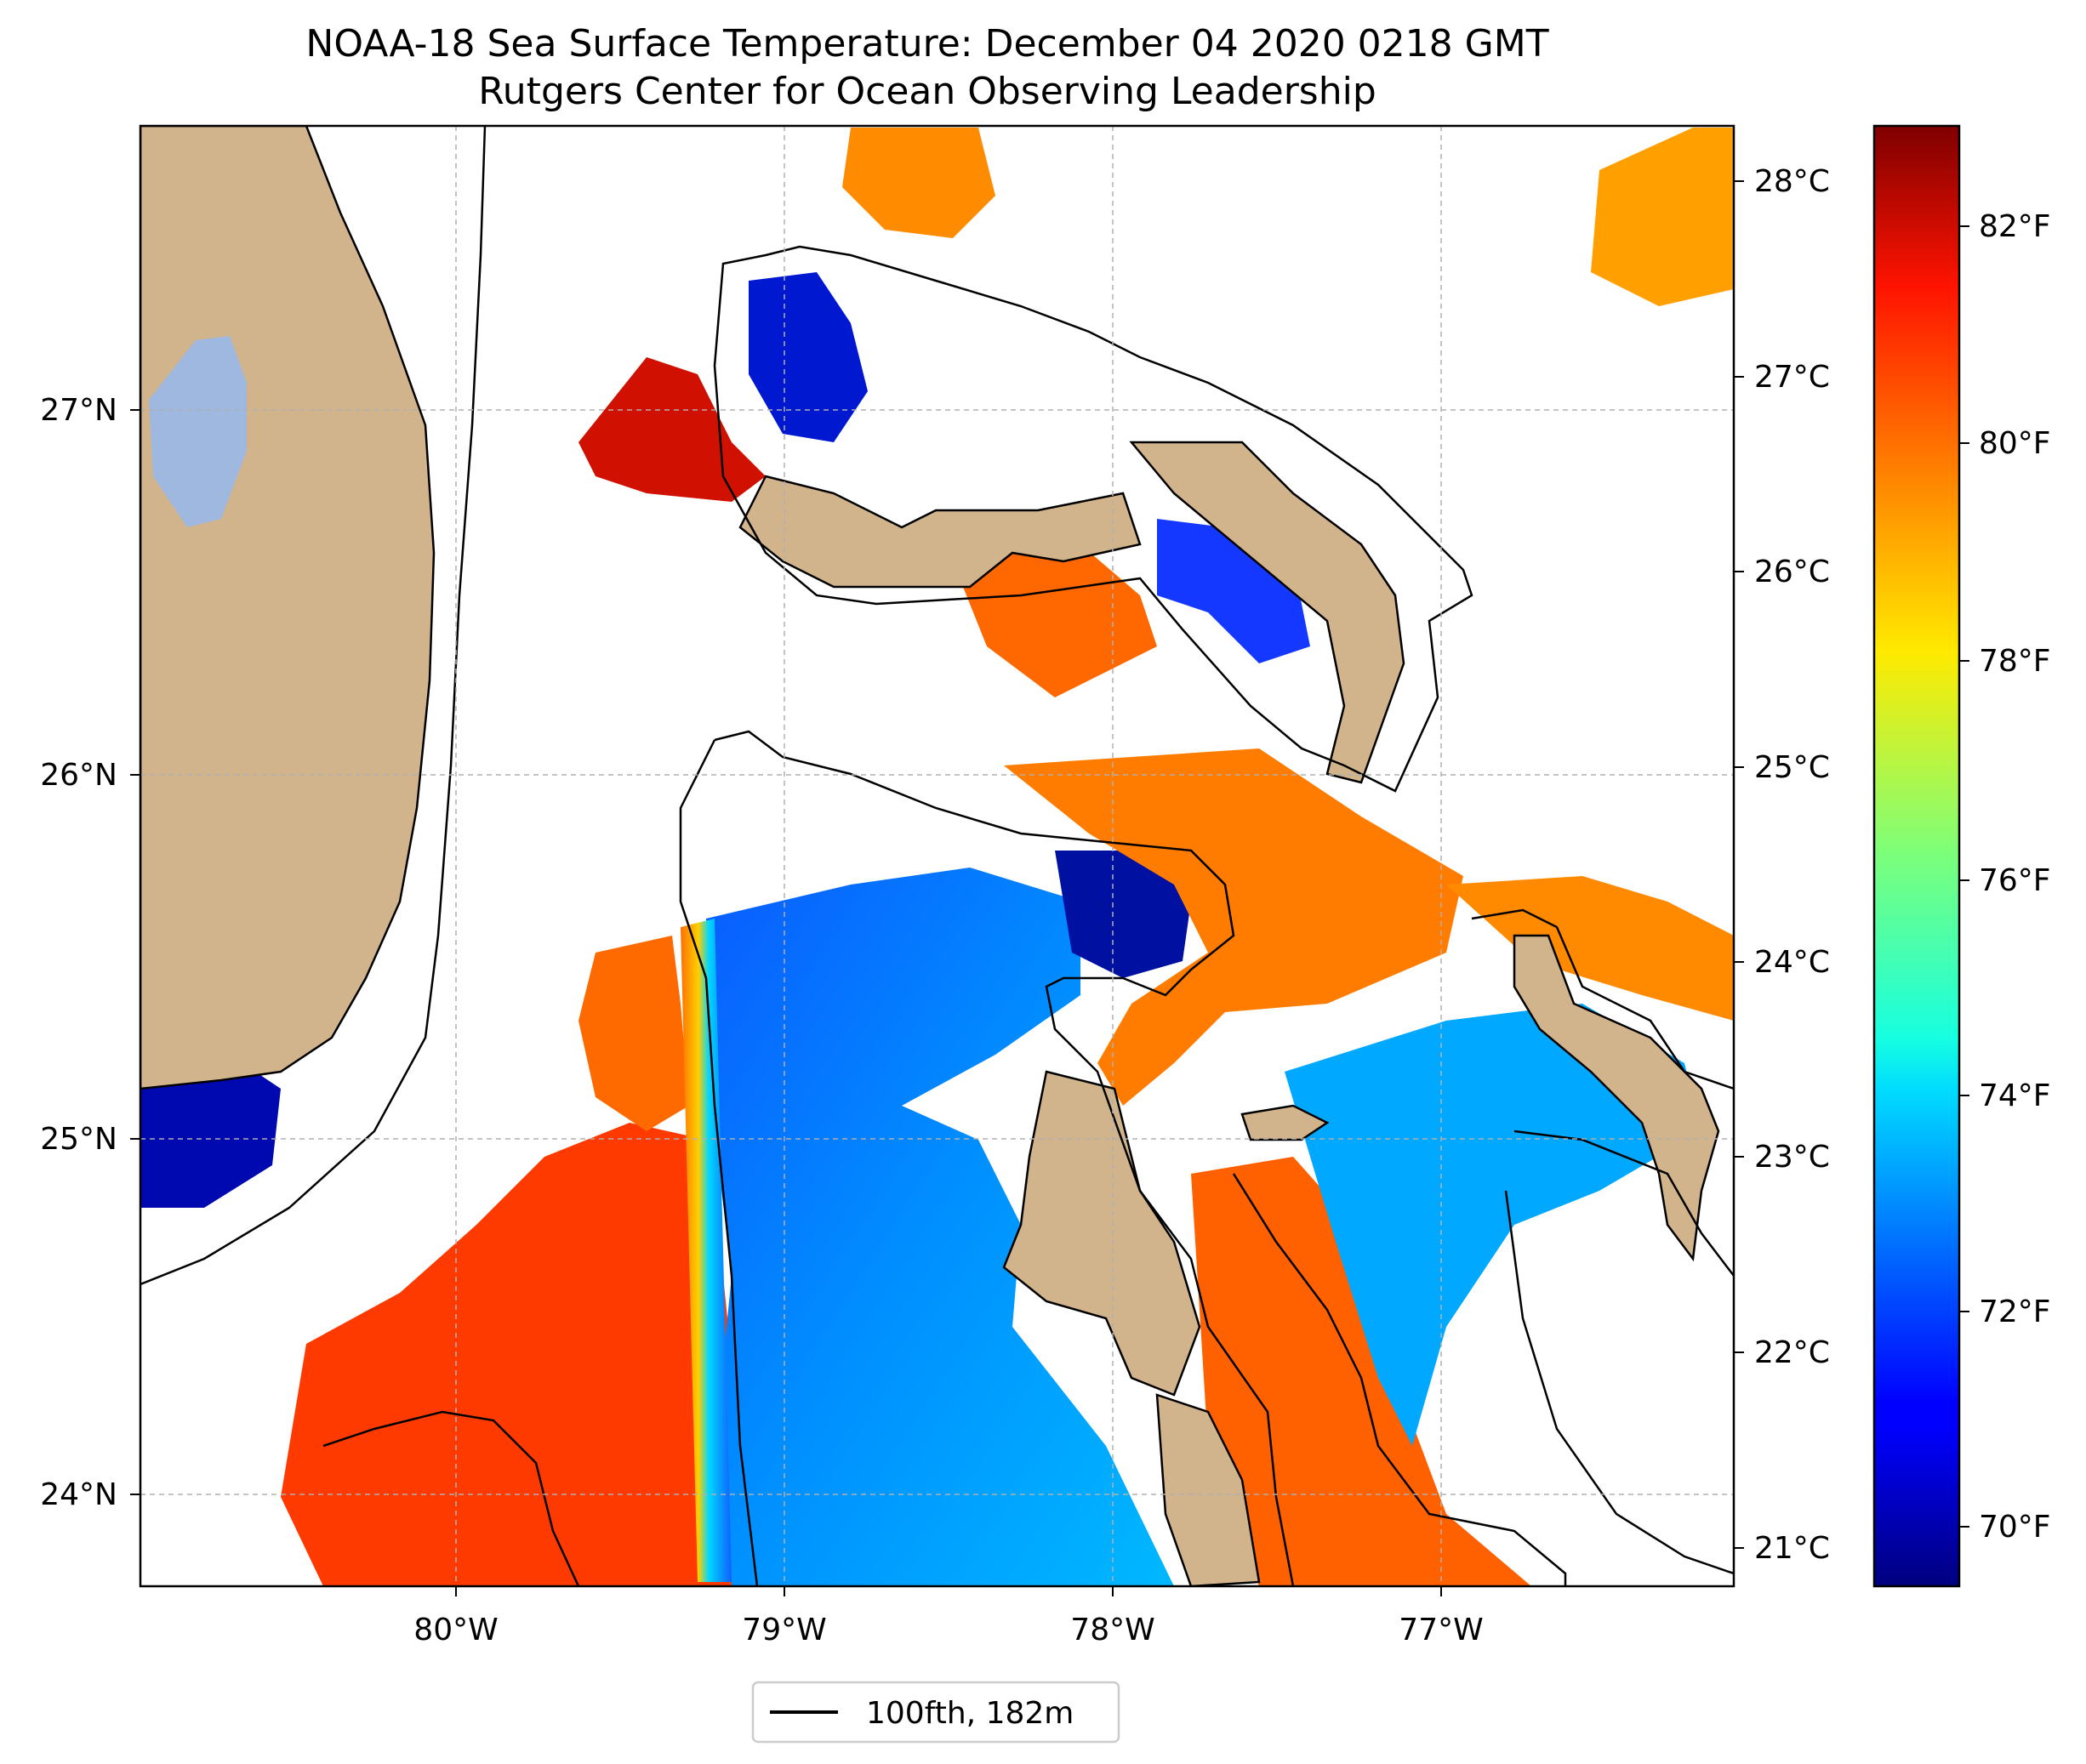 The height and width of the screenshot is (1764, 2086). I want to click on colorbar-gradient, so click(1917, 856).